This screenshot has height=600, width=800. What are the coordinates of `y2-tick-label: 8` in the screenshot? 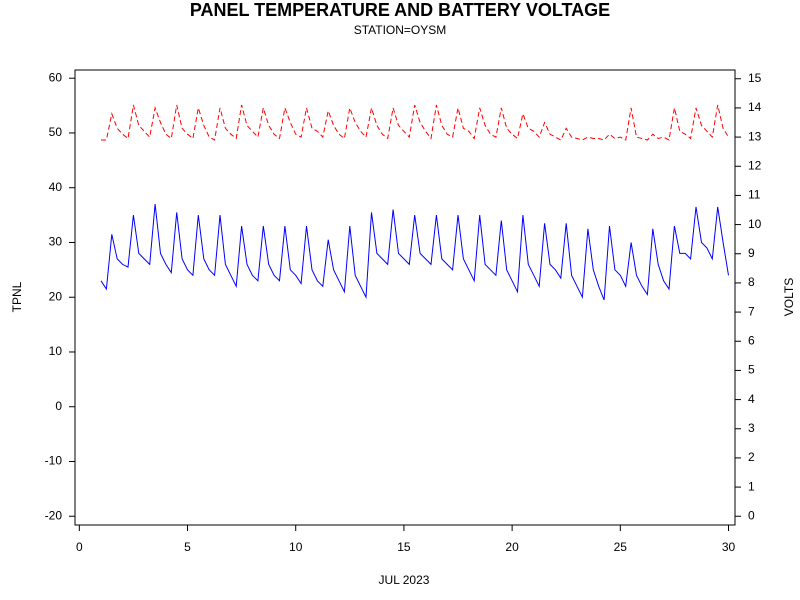 It's located at (751, 282).